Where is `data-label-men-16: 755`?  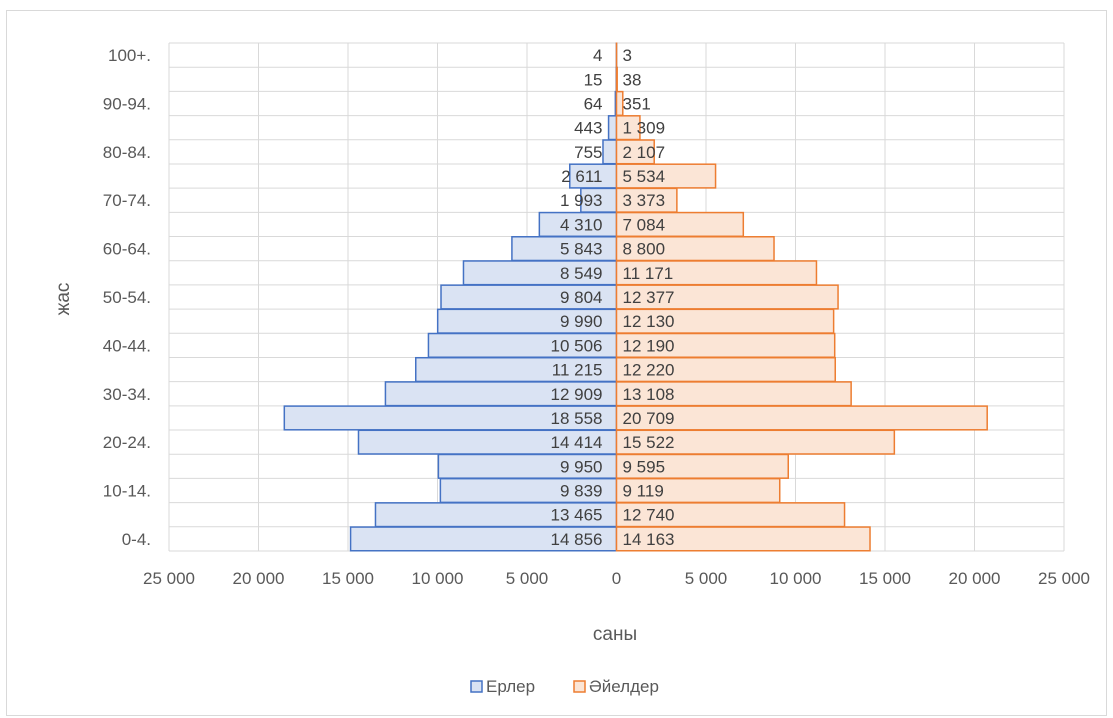
data-label-men-16: 755 is located at coordinates (588, 152).